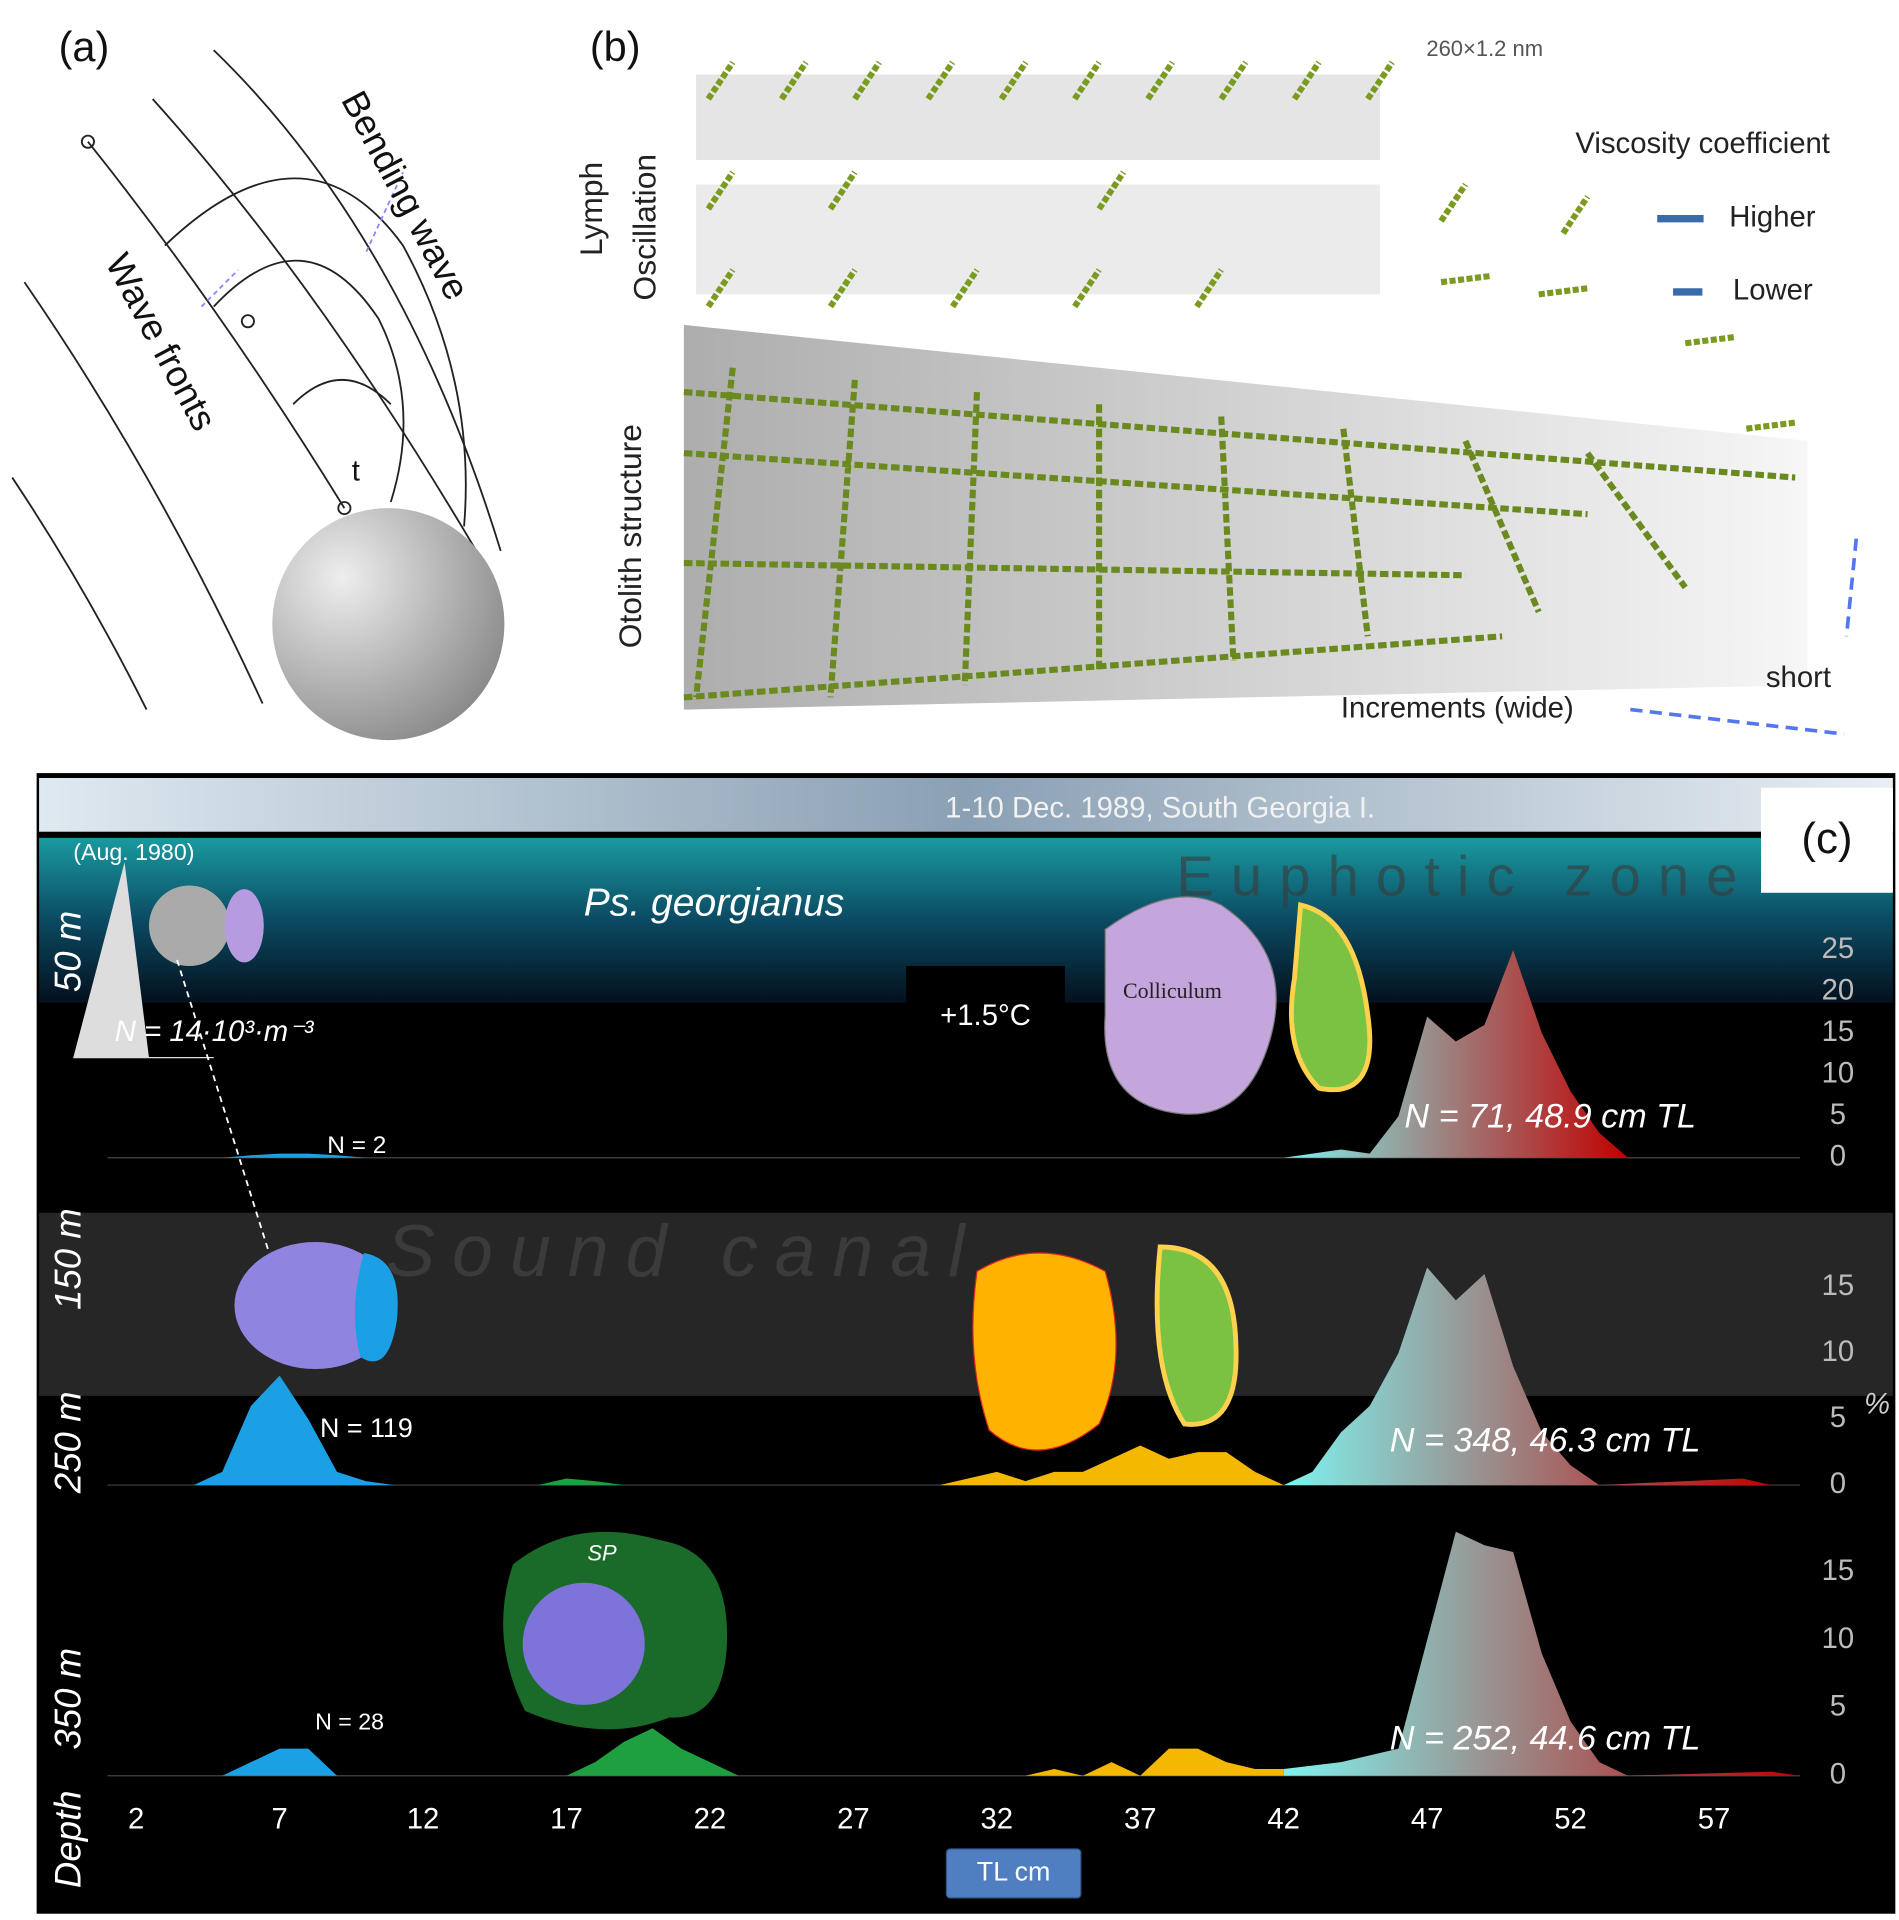 The image size is (1899, 1920). I want to click on date-note: (Aug. 1980), so click(133, 852).